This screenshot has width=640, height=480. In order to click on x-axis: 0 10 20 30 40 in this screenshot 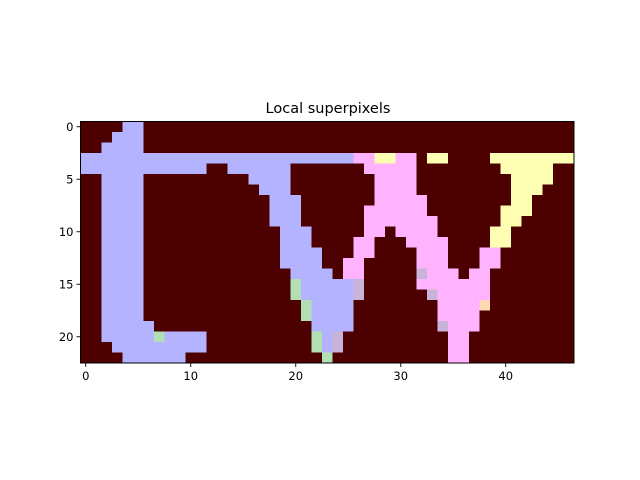, I will do `click(297, 373)`.